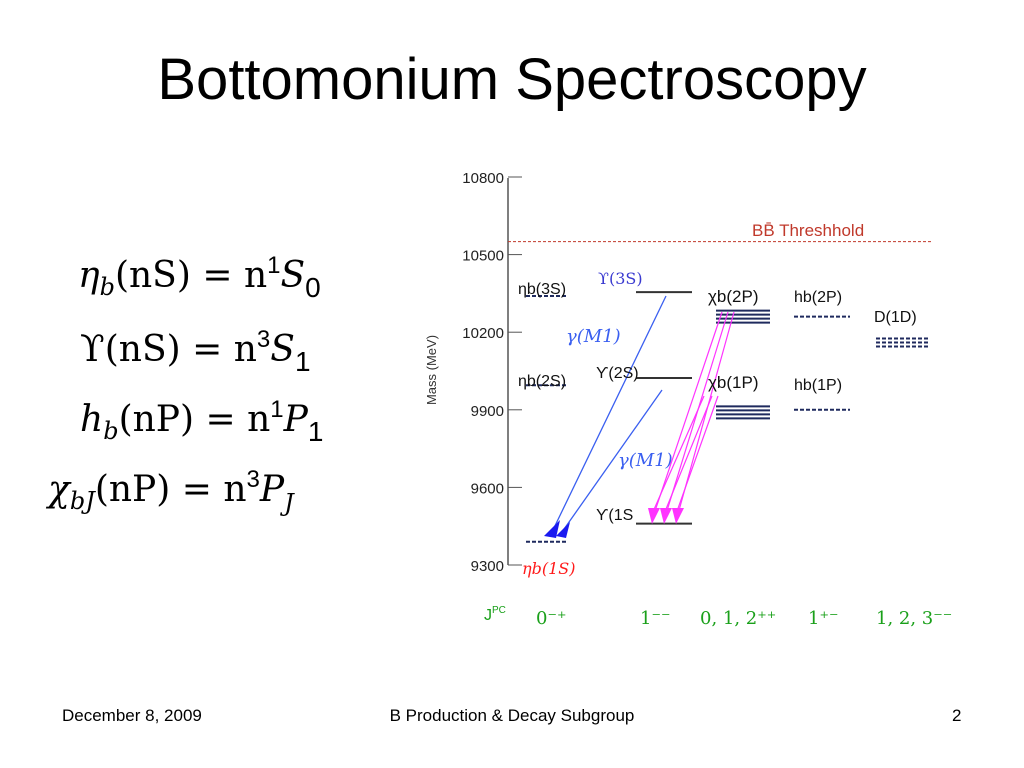 This screenshot has height=768, width=1024. I want to click on equation-chi-bj: χbJ(nP) = n3PJ, so click(171, 491).